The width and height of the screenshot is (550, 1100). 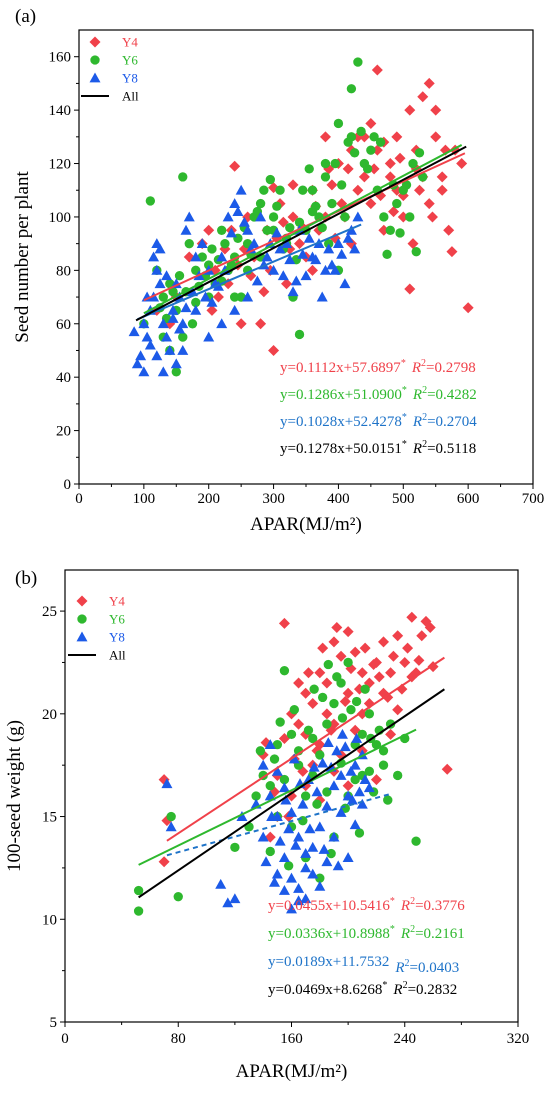 I want to click on x-tick-label: 200, so click(x=208, y=499).